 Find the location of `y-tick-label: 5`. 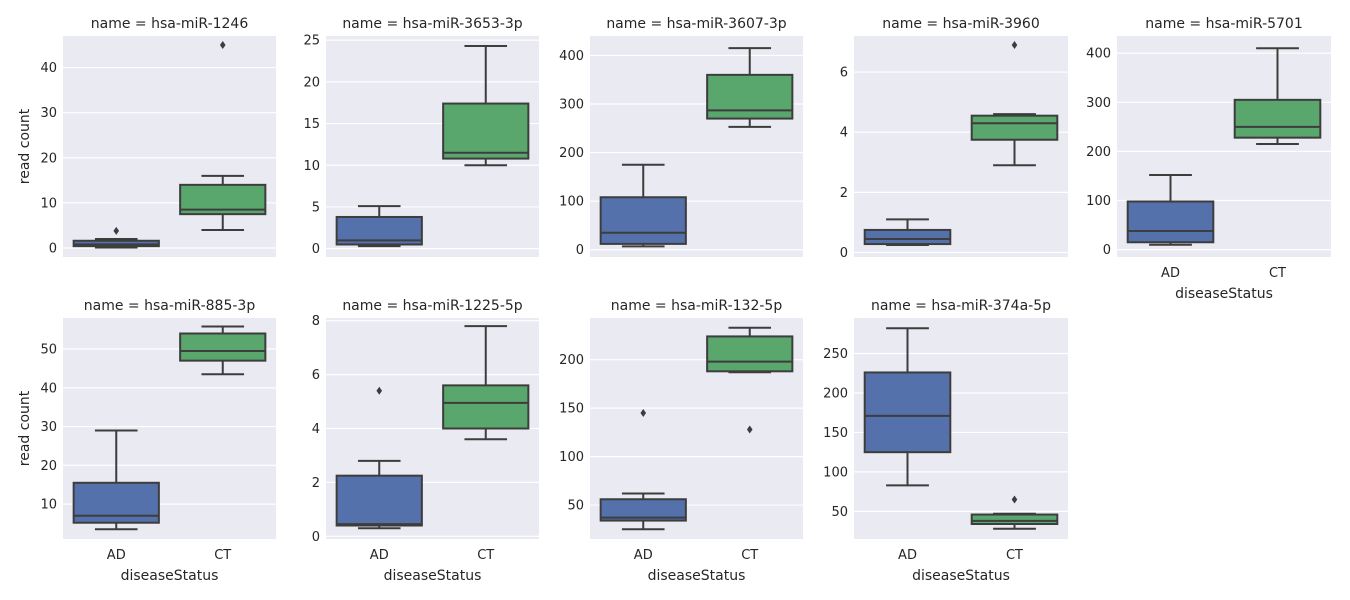

y-tick-label: 5 is located at coordinates (316, 207).